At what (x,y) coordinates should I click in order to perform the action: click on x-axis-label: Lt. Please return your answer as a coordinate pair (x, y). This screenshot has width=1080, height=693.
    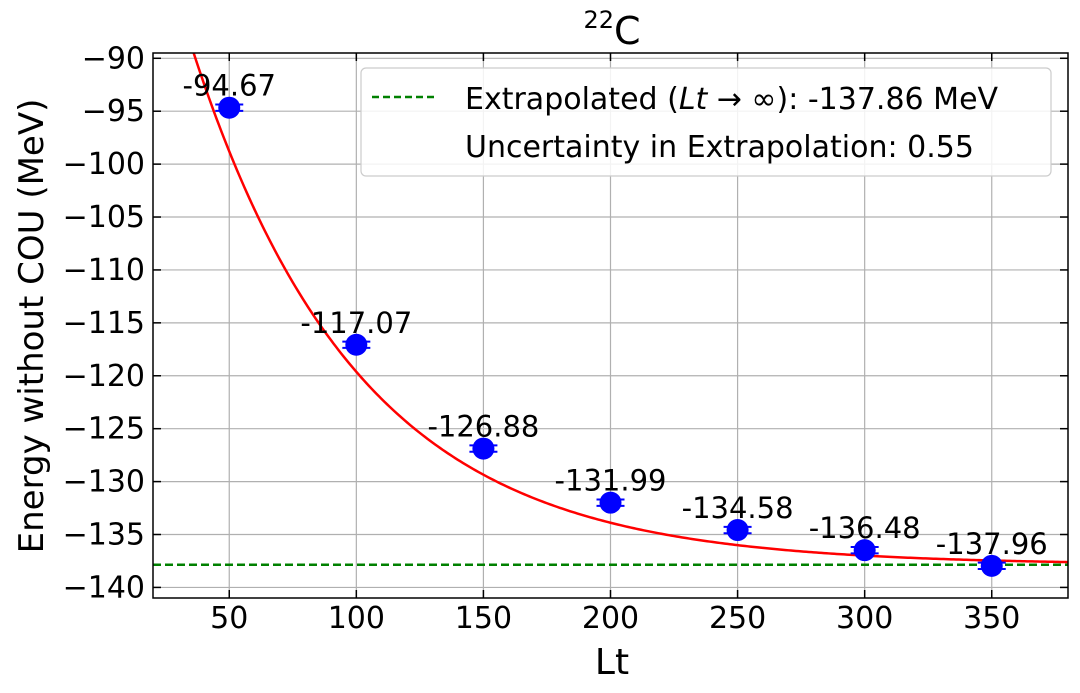
    Looking at the image, I should click on (612, 662).